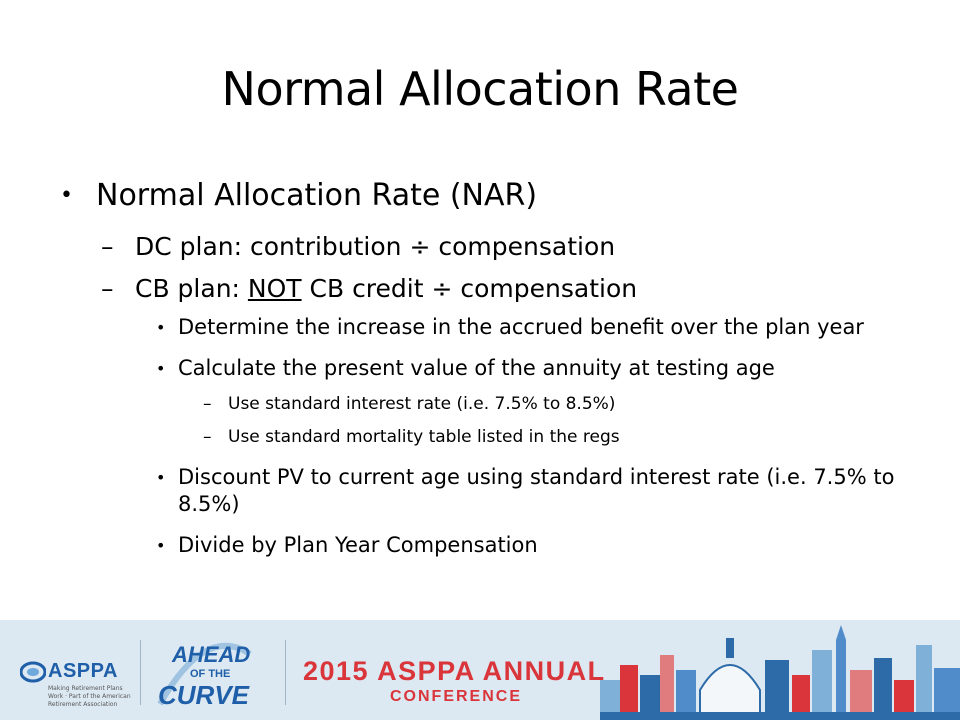  I want to click on ahead-text: AHEAD, so click(211, 654).